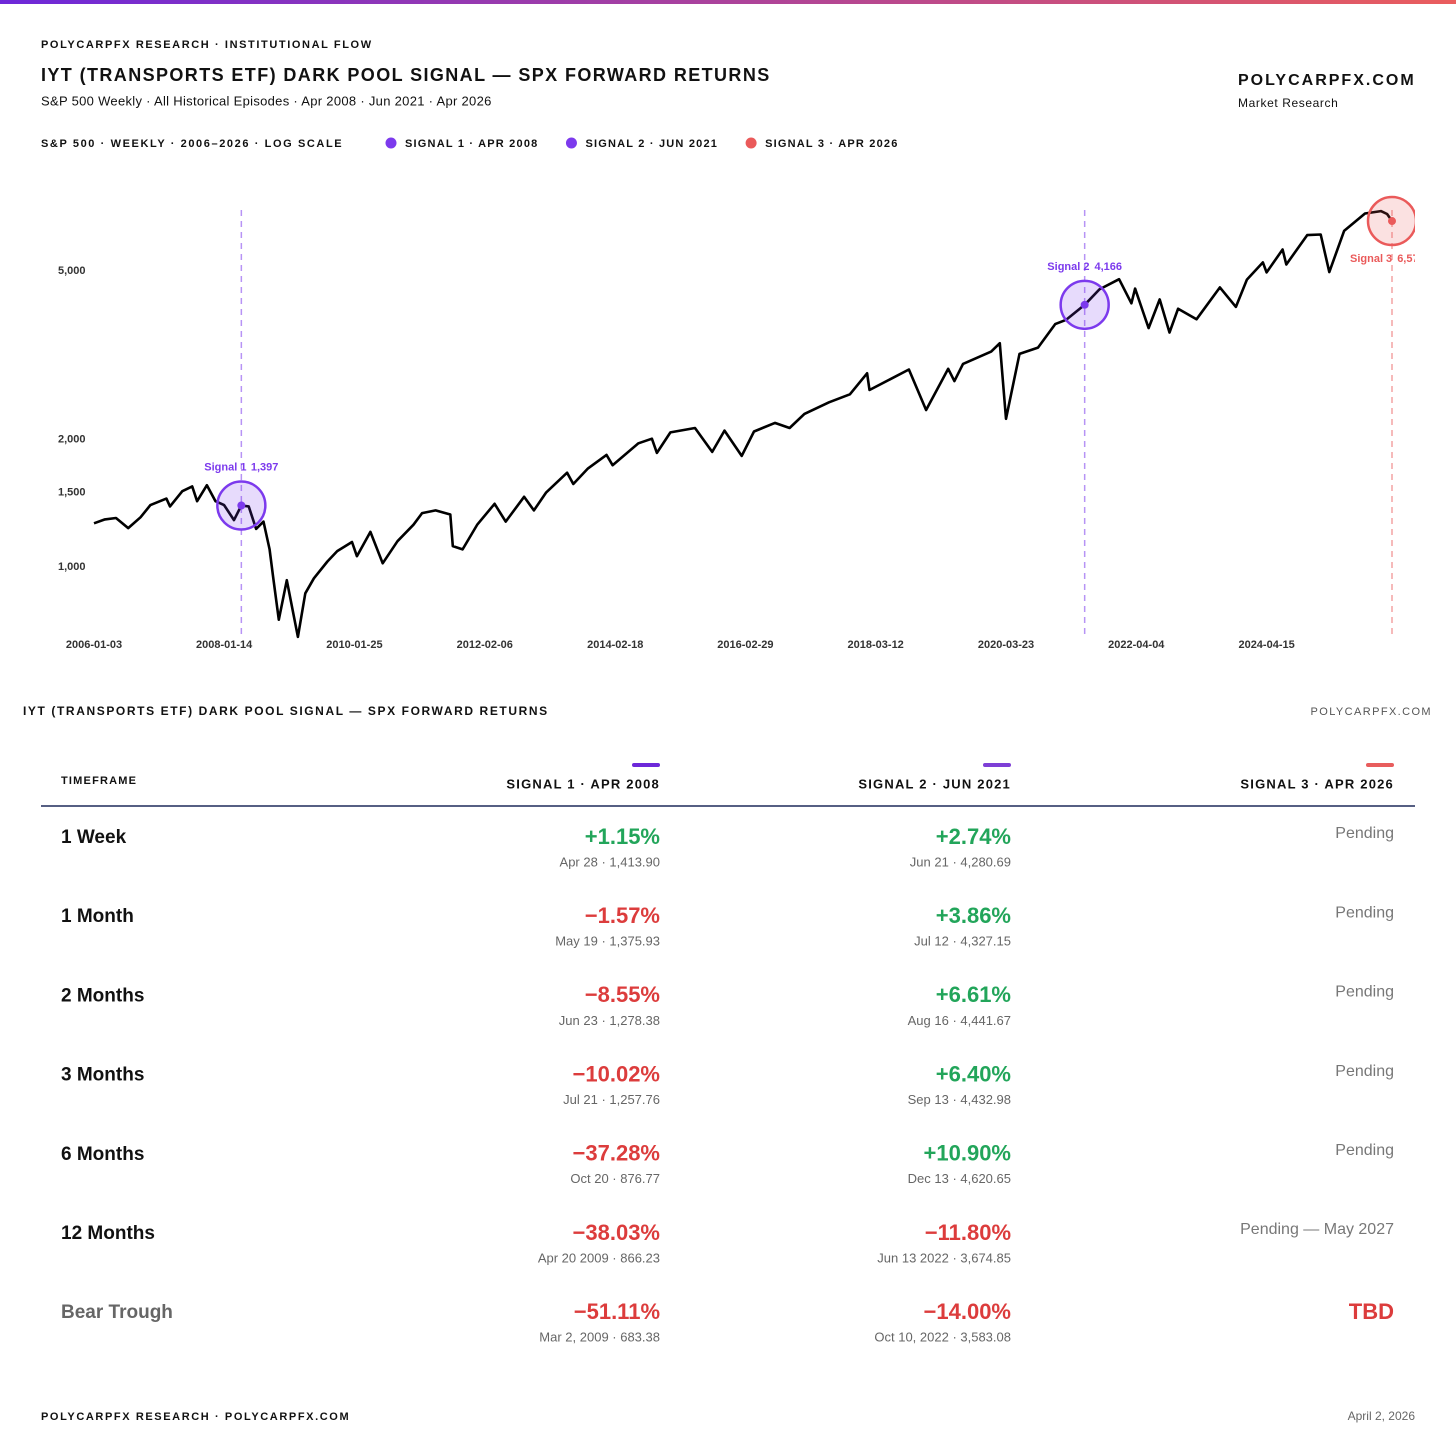 The width and height of the screenshot is (1456, 1440). What do you see at coordinates (1411, 259) in the screenshot?
I see `signal-value: 6,575` at bounding box center [1411, 259].